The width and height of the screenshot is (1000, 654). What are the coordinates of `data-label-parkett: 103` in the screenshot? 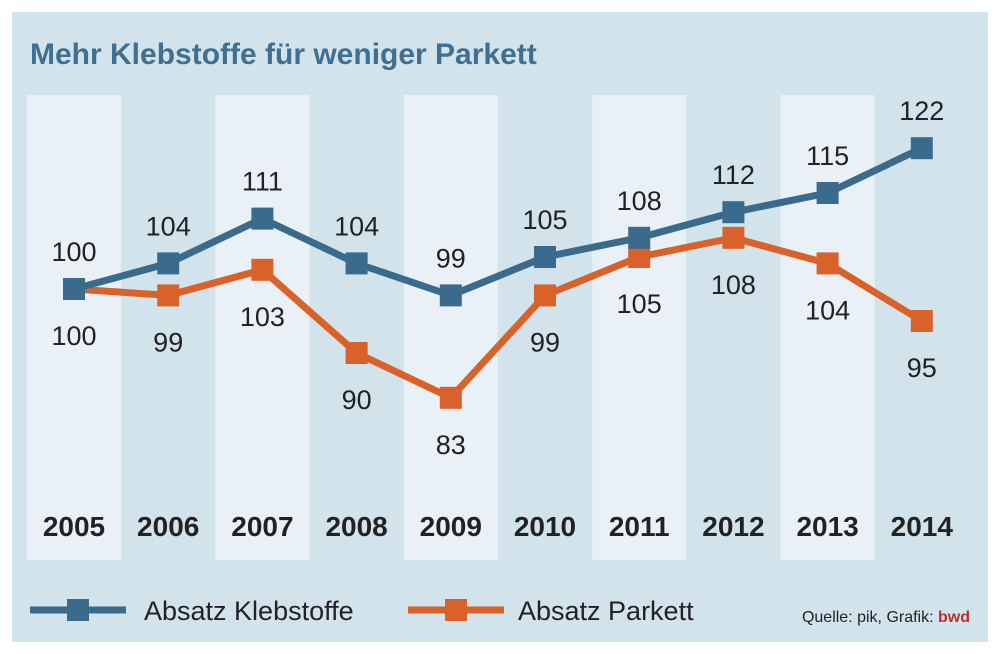 It's located at (262, 317).